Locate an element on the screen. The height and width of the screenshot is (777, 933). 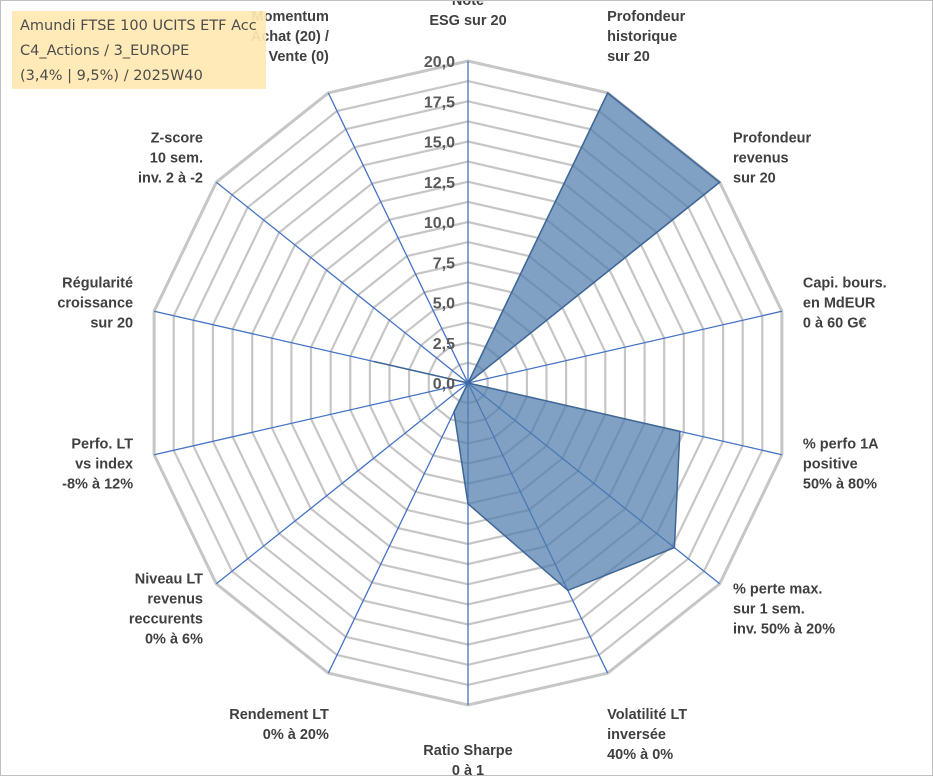
axis-label-line: Perfo. LT is located at coordinates (102, 445).